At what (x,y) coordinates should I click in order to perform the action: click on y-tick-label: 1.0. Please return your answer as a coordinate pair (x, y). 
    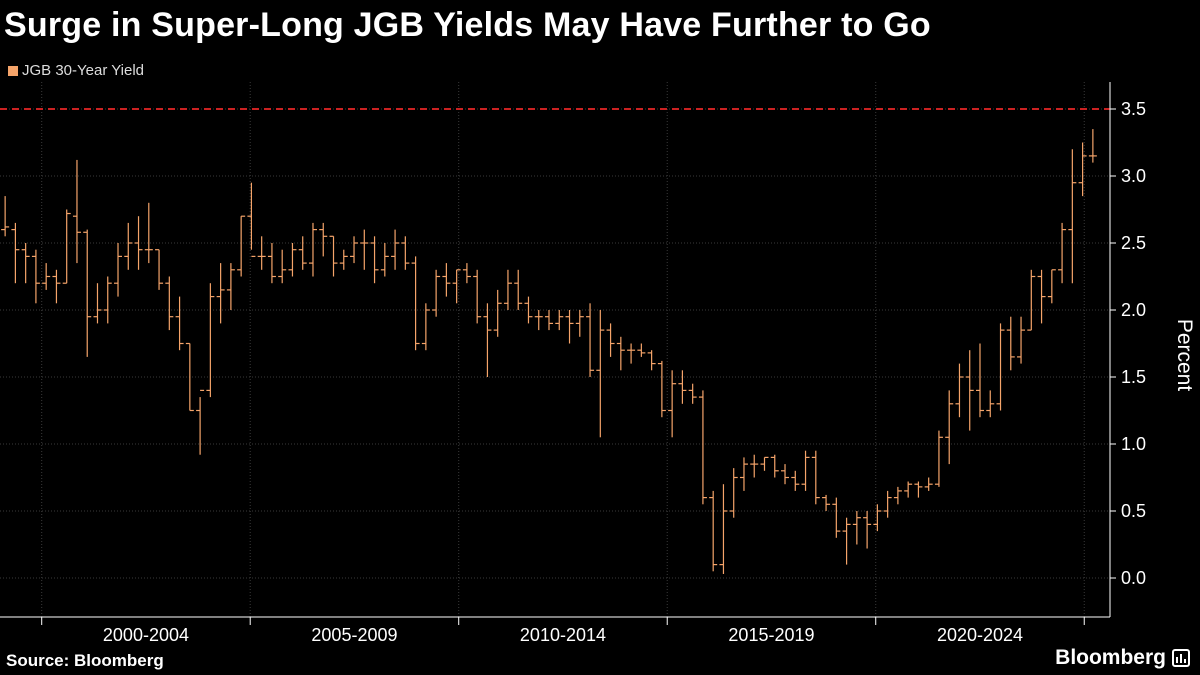
    Looking at the image, I should click on (1133, 444).